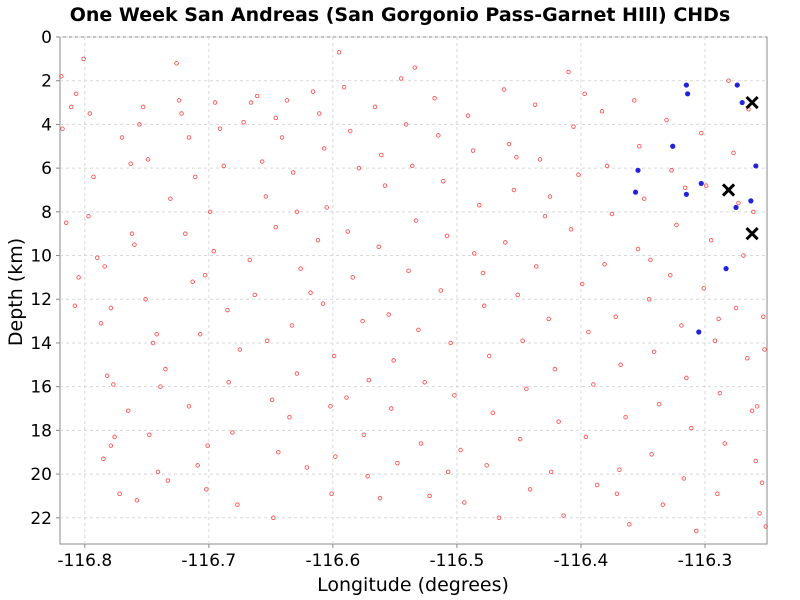  Describe the element at coordinates (41, 475) in the screenshot. I see `y-tick-label: 20` at that location.